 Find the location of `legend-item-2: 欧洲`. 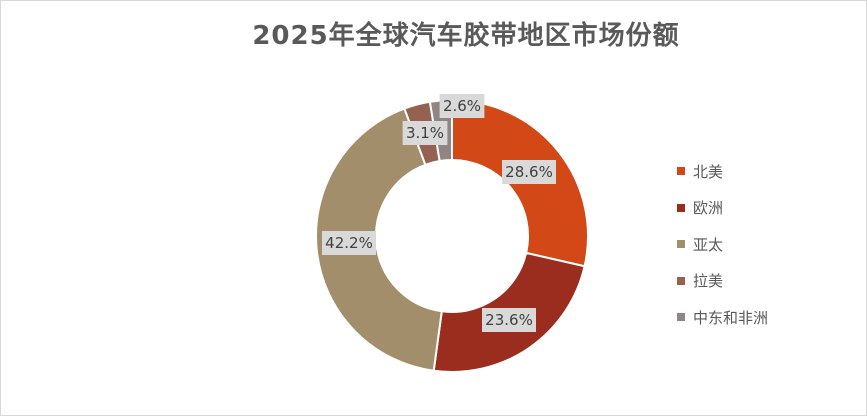

legend-item-2: 欧洲 is located at coordinates (722, 208).